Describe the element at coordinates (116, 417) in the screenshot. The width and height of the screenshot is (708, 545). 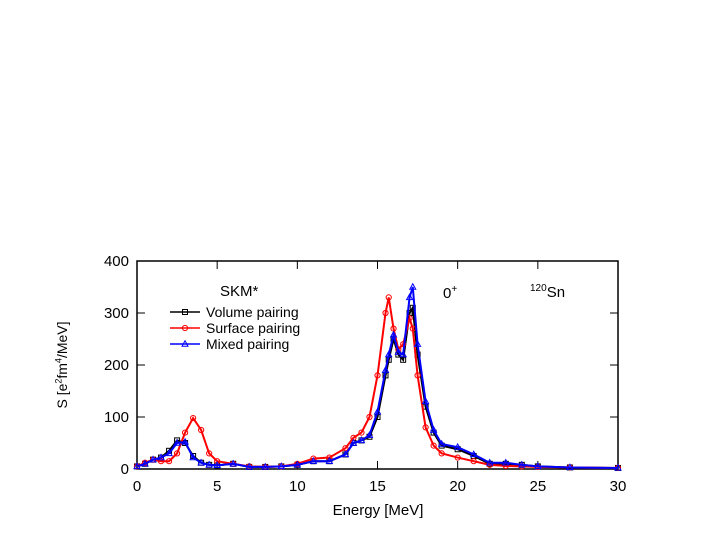
I see `y-tick-label: 100` at that location.